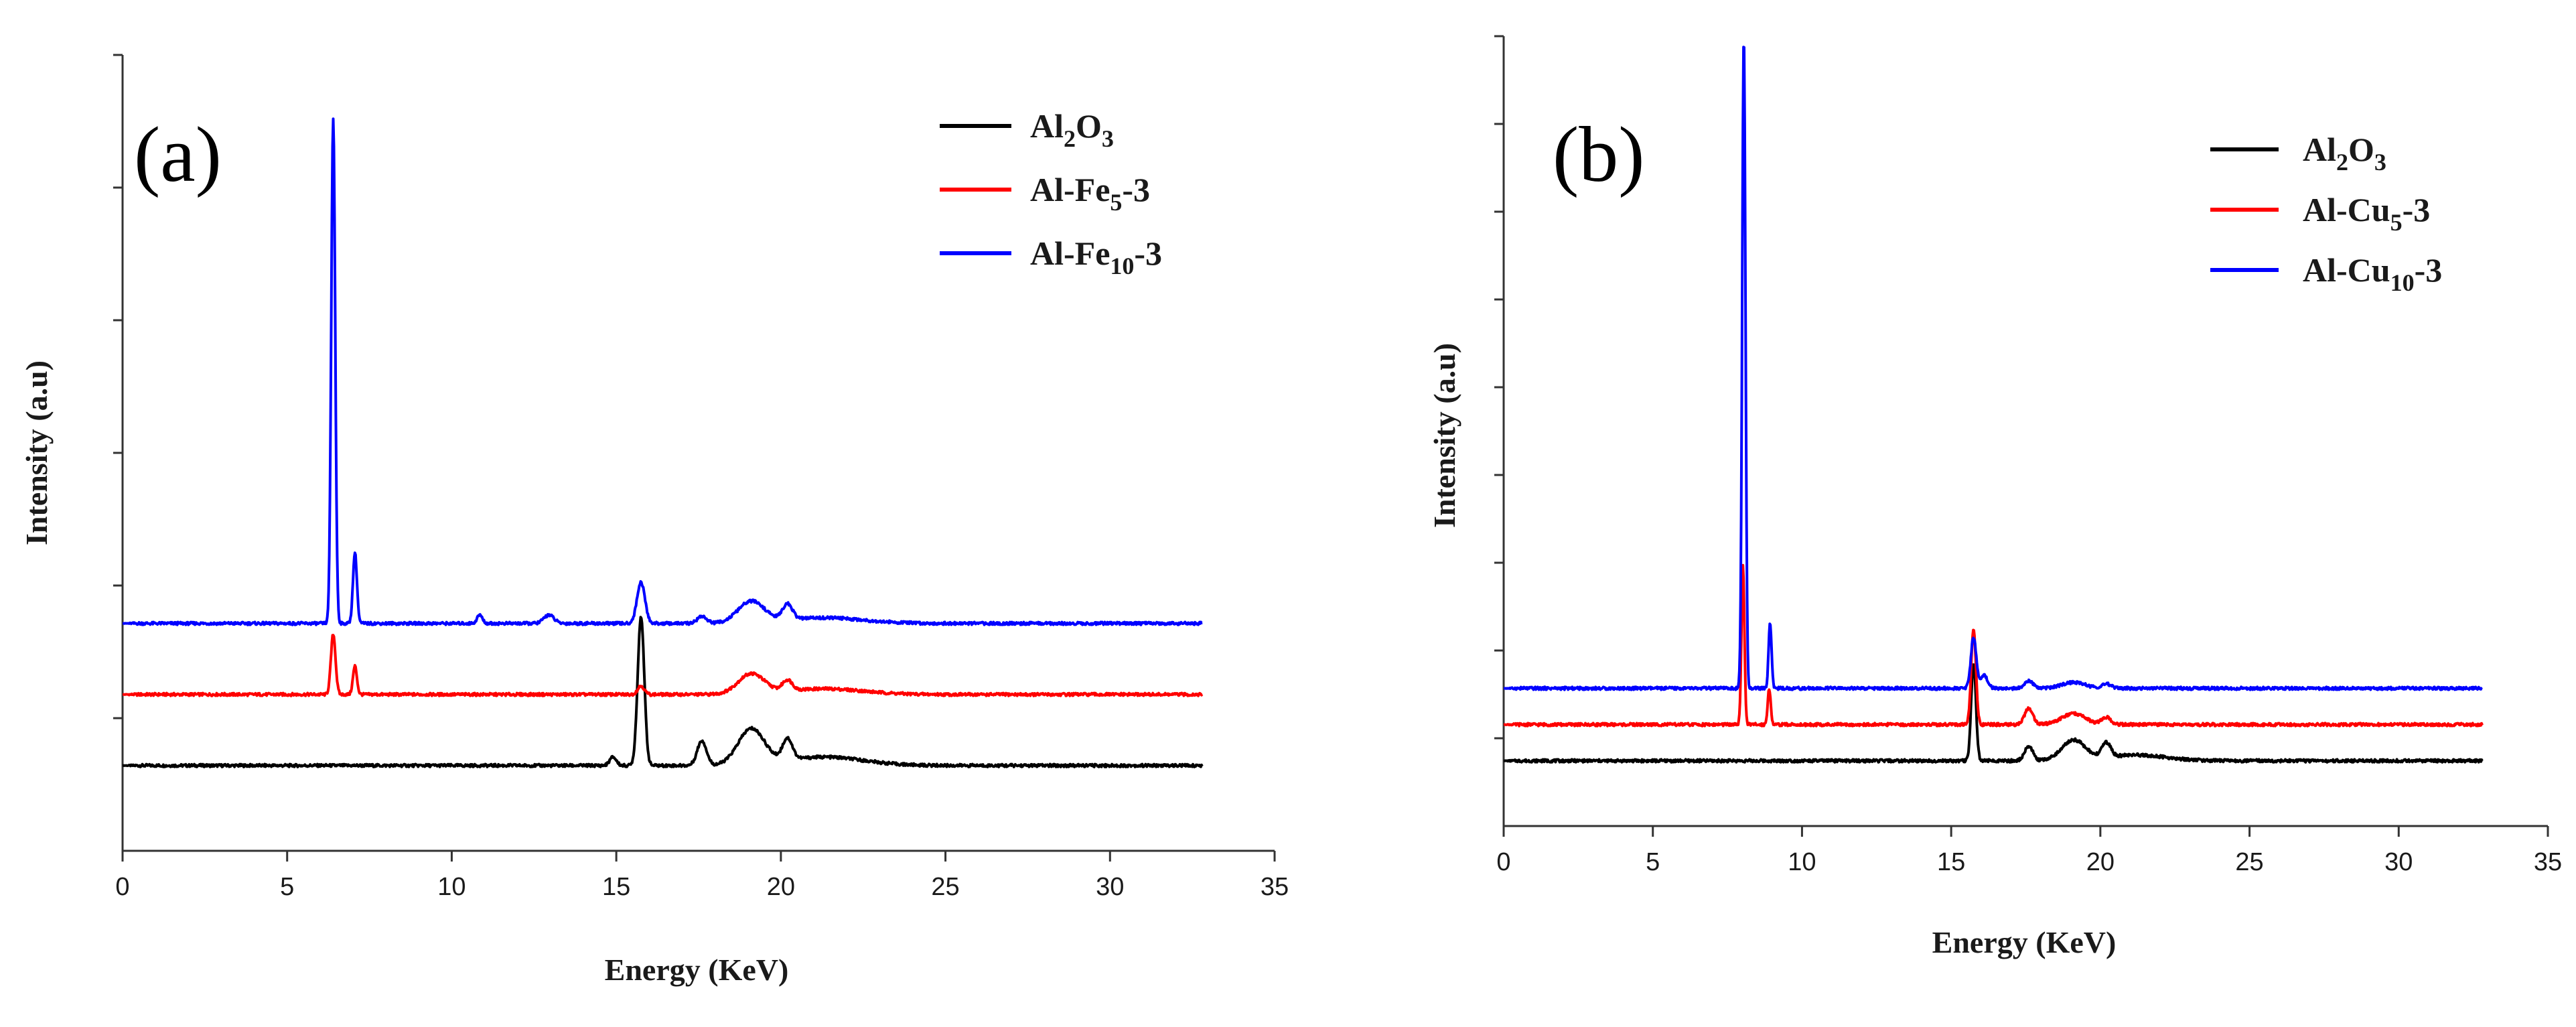 This screenshot has width=2576, height=1027. I want to click on panel-label: (a), so click(178, 154).